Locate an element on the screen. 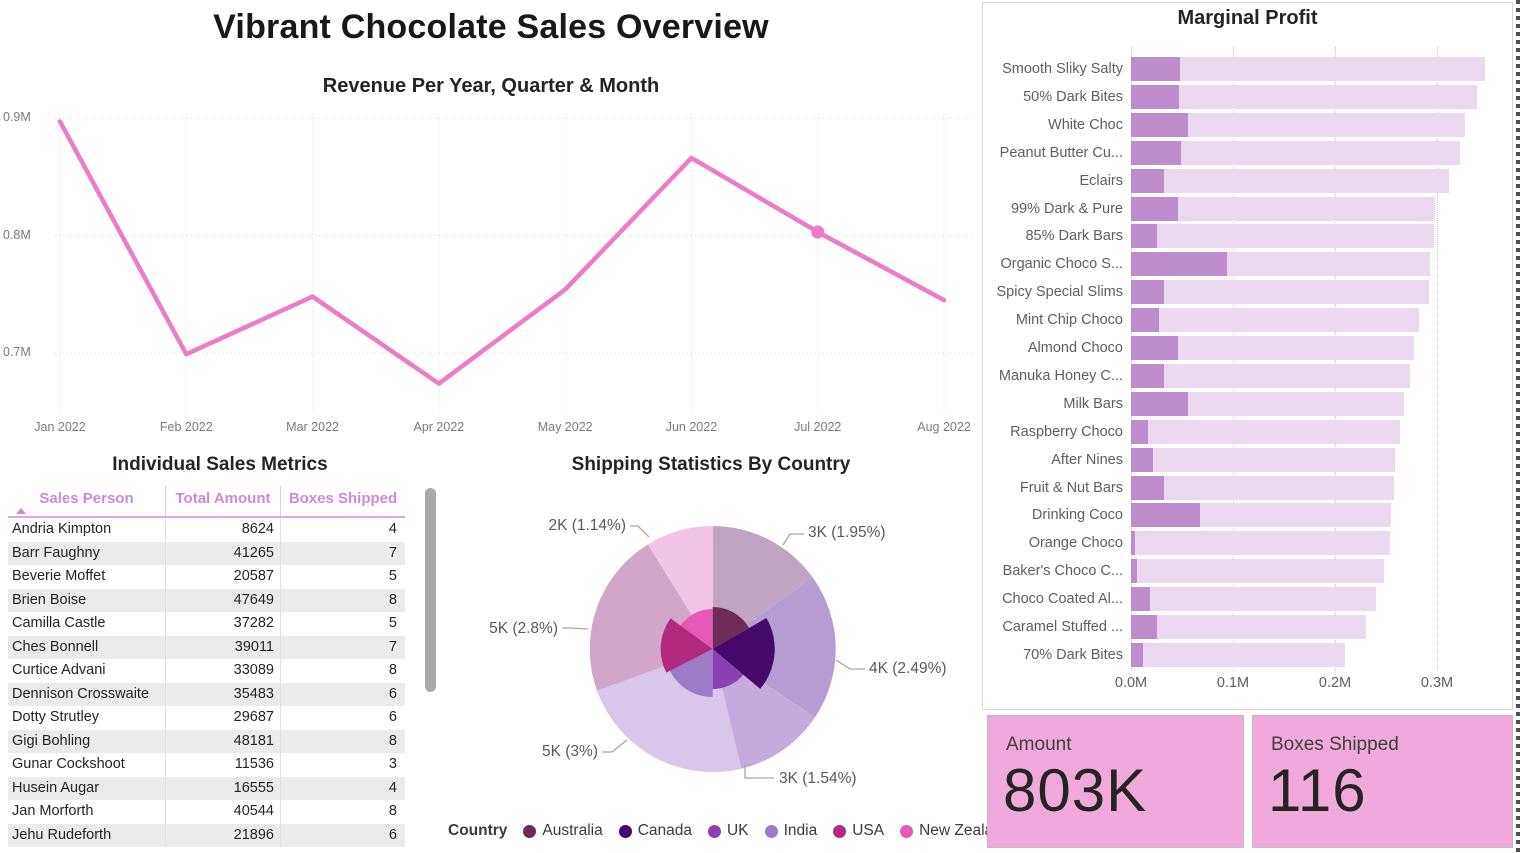  pie-slice-inner-usa is located at coordinates (686, 645).